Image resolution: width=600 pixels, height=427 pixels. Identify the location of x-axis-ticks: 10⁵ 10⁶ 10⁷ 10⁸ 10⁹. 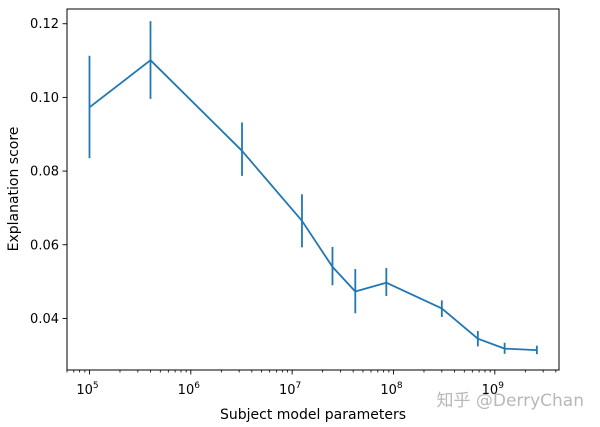
(290, 384).